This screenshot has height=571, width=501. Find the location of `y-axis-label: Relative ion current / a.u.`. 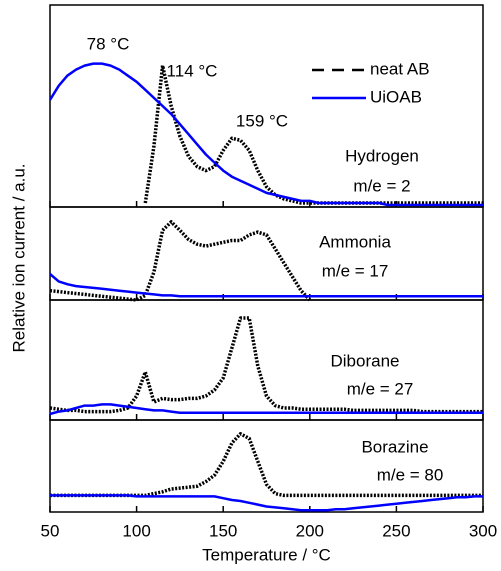

y-axis-label: Relative ion current / a.u. is located at coordinates (18, 258).